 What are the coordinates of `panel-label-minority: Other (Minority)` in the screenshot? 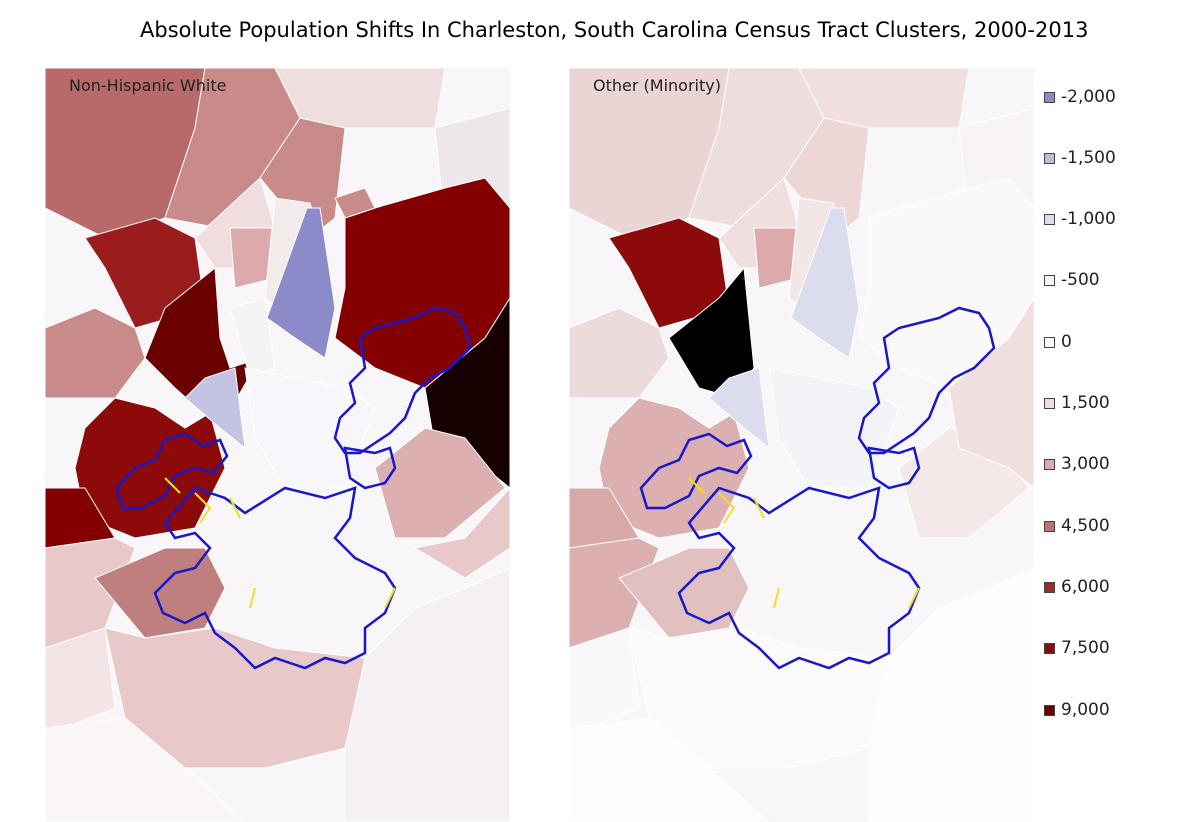 It's located at (657, 85).